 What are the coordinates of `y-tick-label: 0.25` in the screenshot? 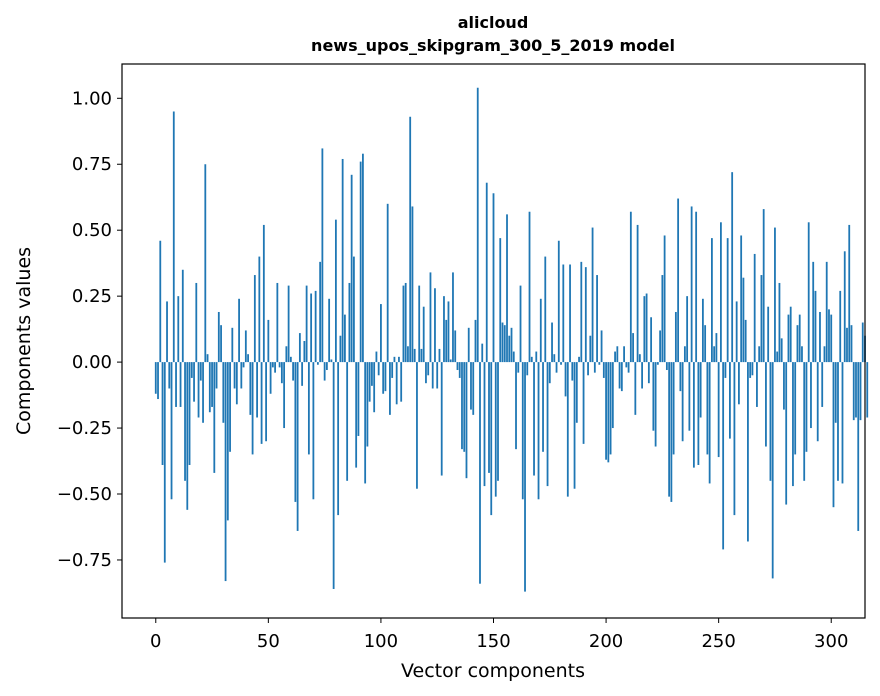 It's located at (92, 296).